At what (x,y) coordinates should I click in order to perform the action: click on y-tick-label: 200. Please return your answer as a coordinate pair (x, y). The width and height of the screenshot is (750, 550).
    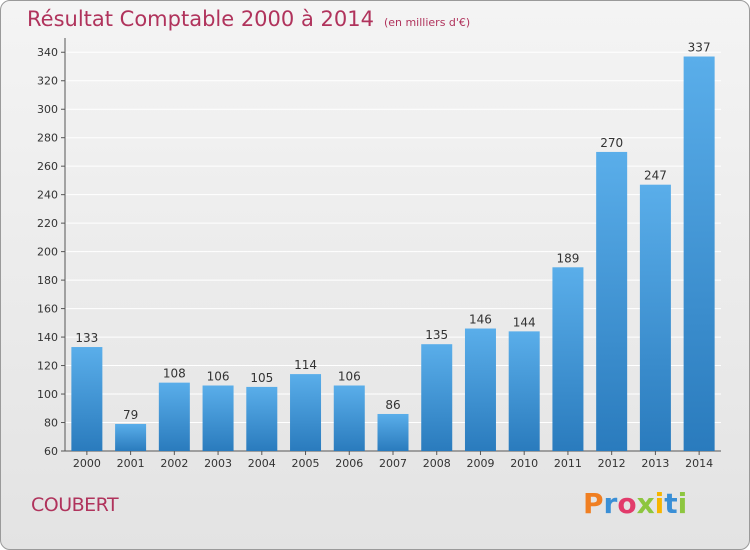
    Looking at the image, I should click on (47, 252).